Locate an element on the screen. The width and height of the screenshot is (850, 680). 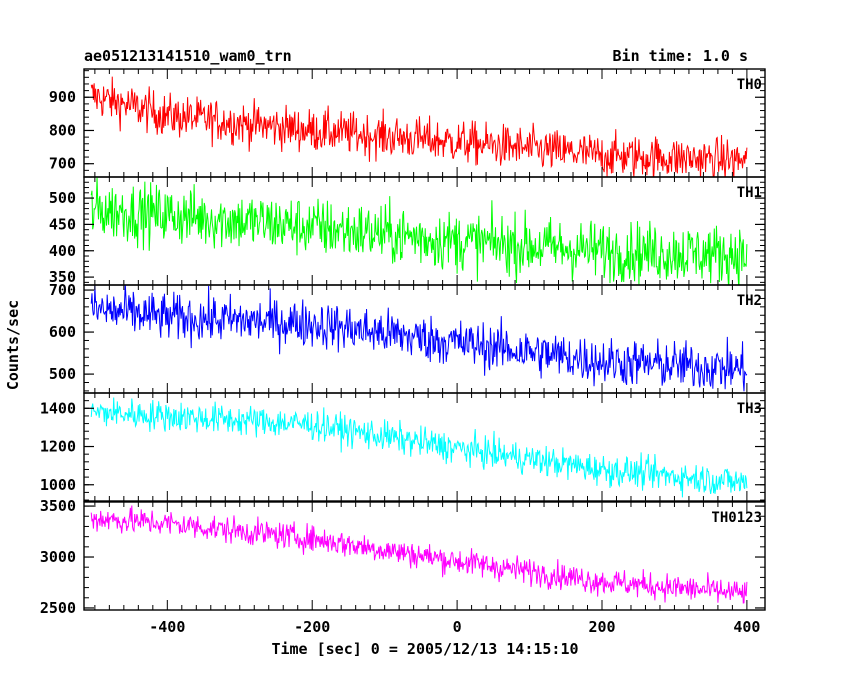
series-line-th3 is located at coordinates (419, 447).